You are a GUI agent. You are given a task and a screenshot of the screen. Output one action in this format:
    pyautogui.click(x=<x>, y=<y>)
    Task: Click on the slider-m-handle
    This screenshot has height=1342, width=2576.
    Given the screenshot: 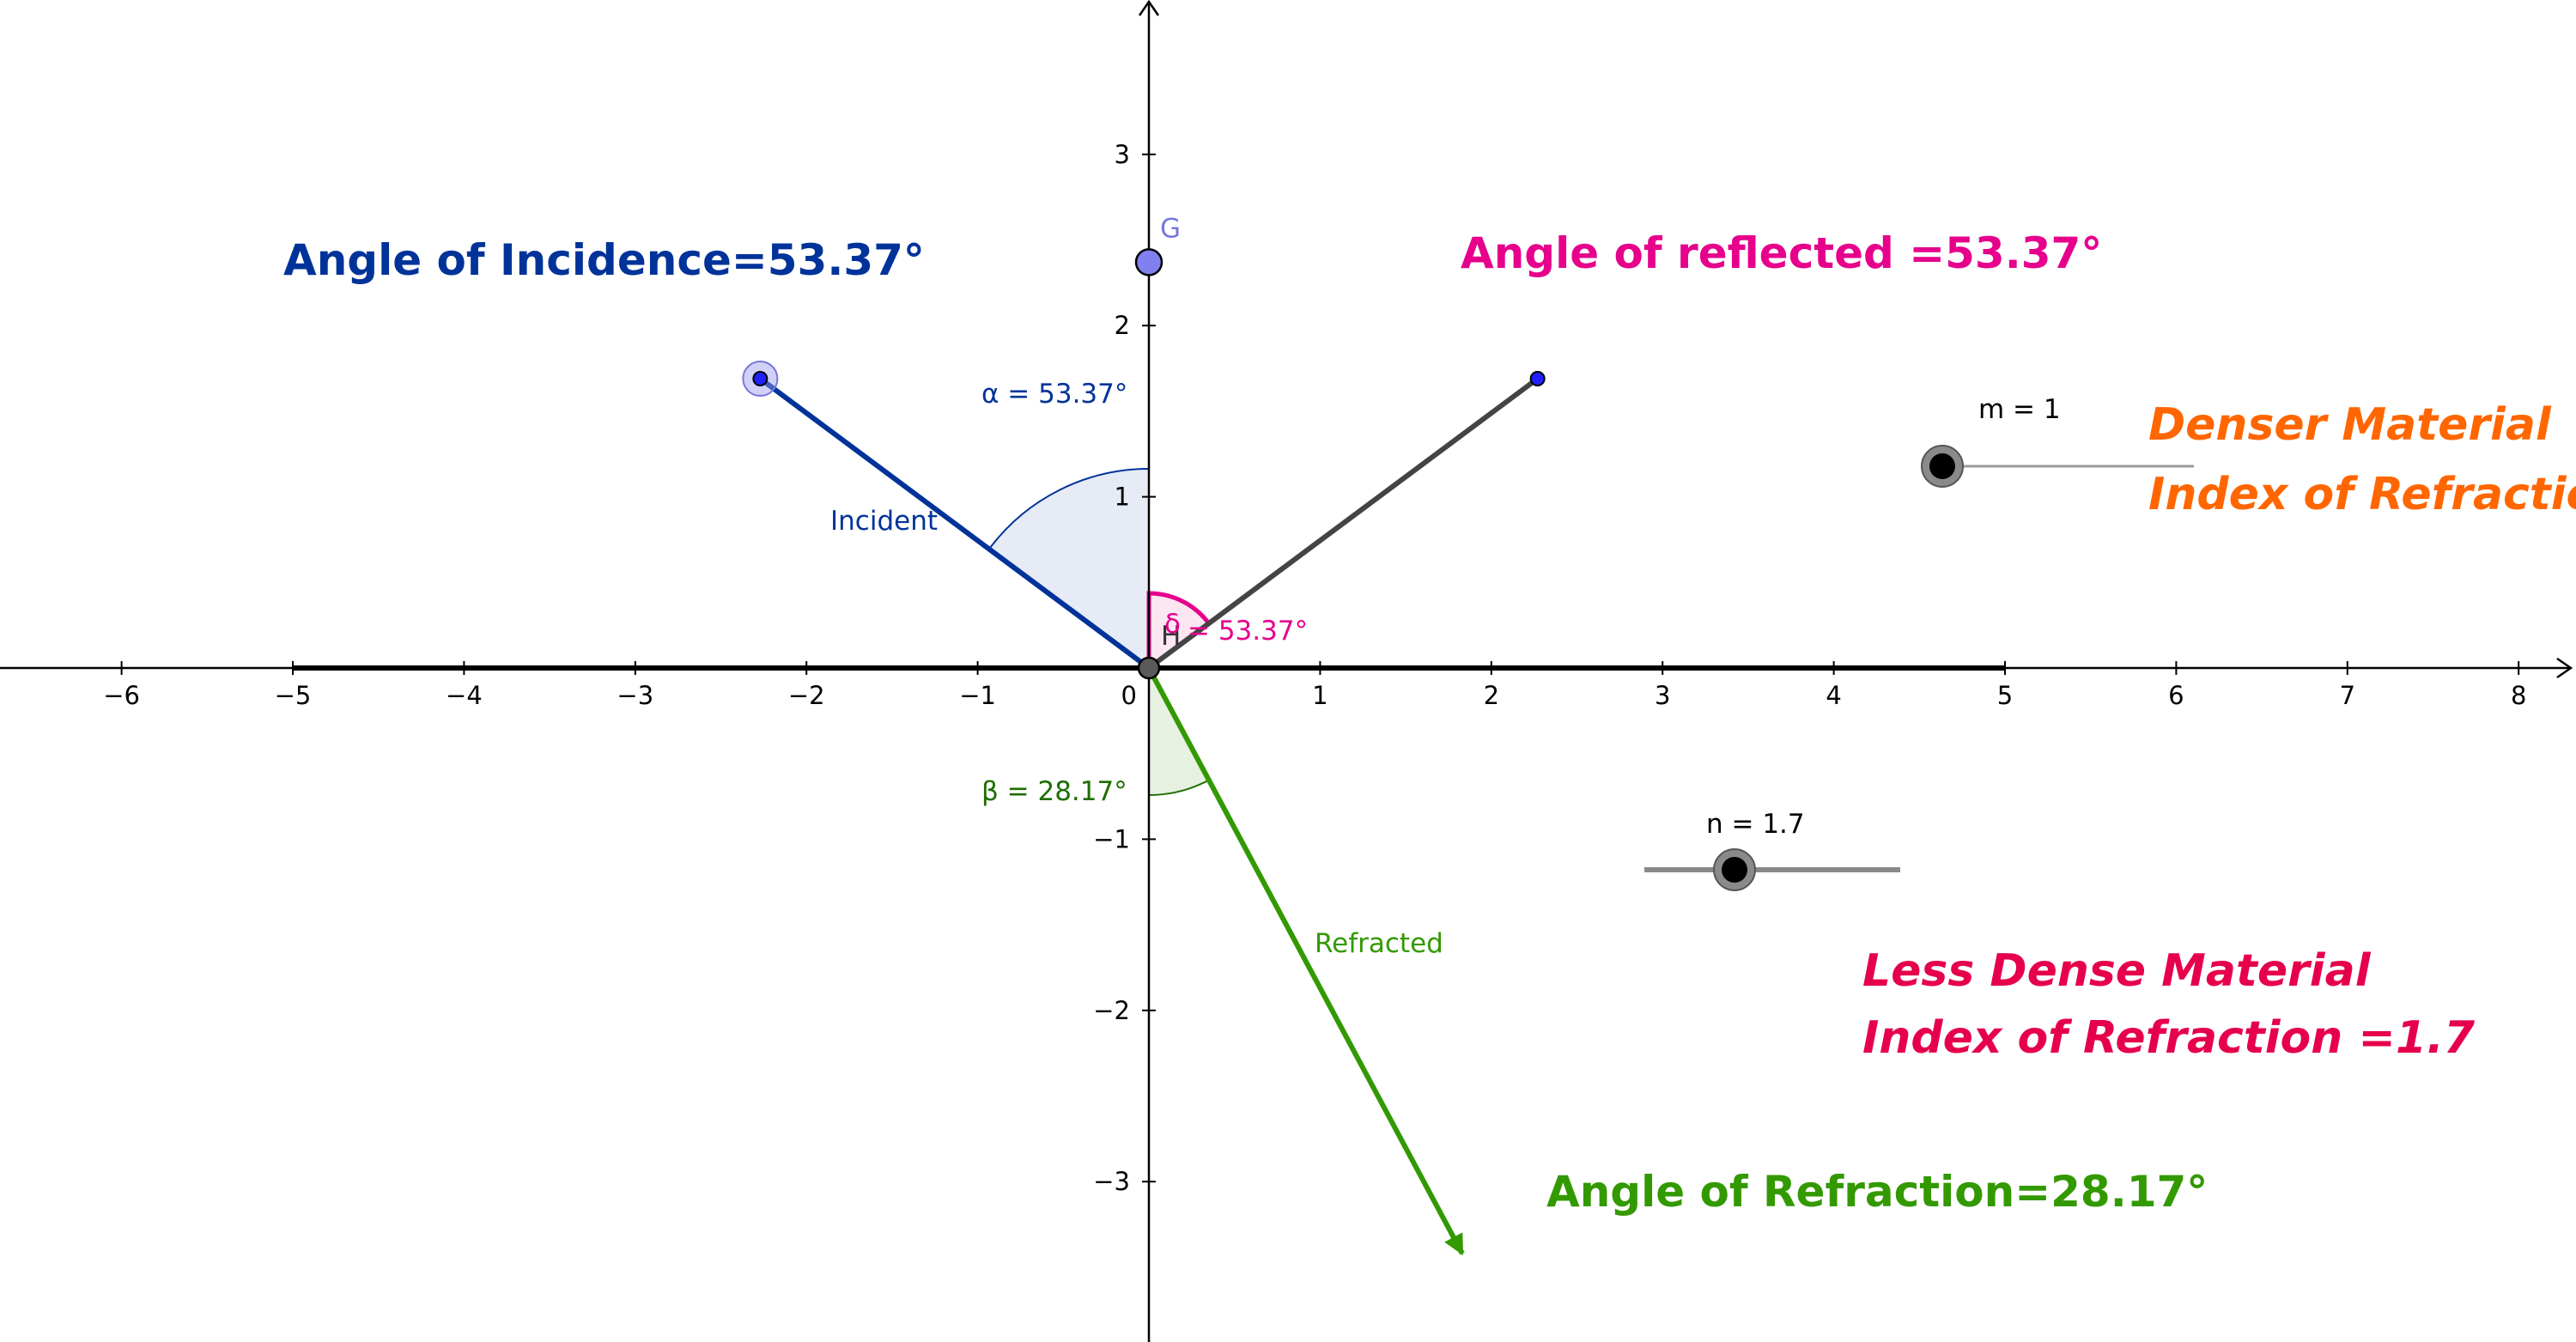 What is the action you would take?
    pyautogui.click(x=1942, y=466)
    